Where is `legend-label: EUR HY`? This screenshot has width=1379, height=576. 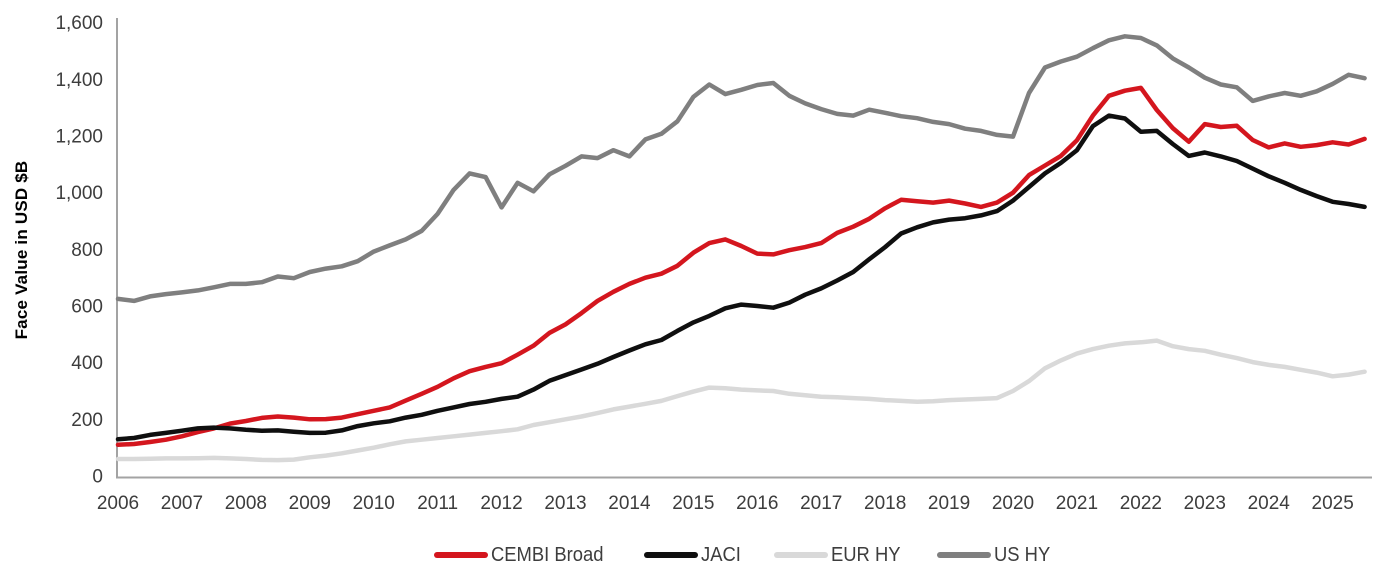
legend-label: EUR HY is located at coordinates (865, 554).